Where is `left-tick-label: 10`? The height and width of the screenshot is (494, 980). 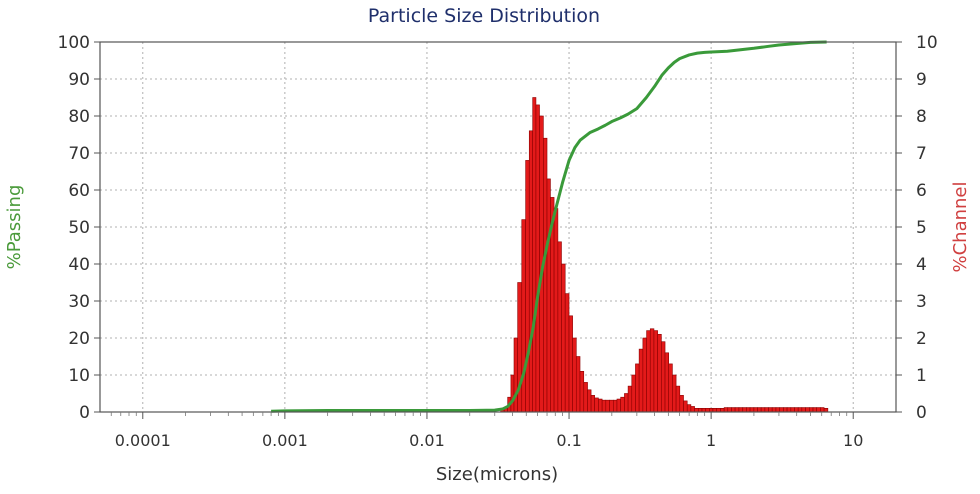
left-tick-label: 10 is located at coordinates (79, 376).